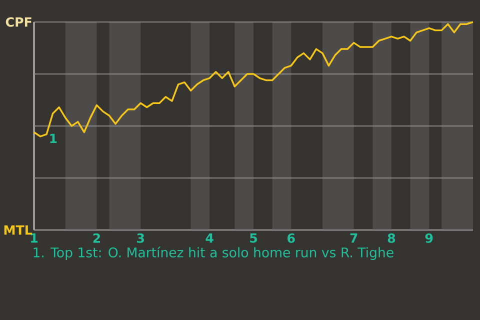 This screenshot has height=320, width=480. What do you see at coordinates (392, 238) in the screenshot?
I see `x-tick-label: 8` at bounding box center [392, 238].